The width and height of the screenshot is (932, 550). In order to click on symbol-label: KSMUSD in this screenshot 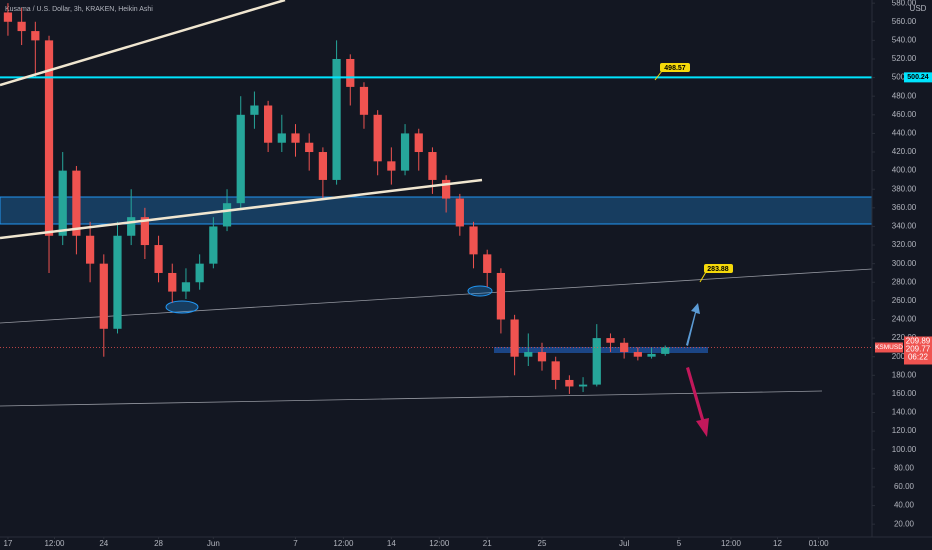, I will do `click(889, 347)`.